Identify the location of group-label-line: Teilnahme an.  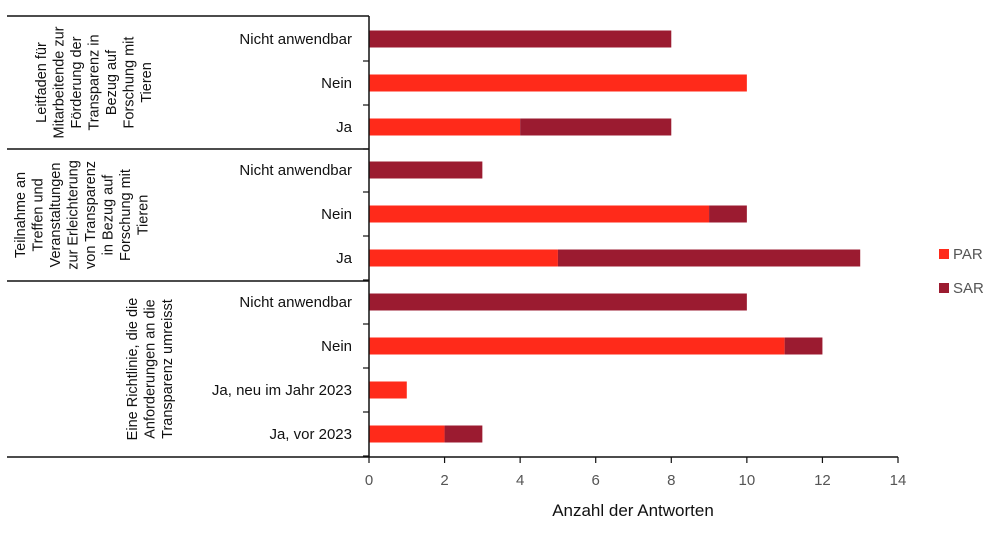
(21, 215).